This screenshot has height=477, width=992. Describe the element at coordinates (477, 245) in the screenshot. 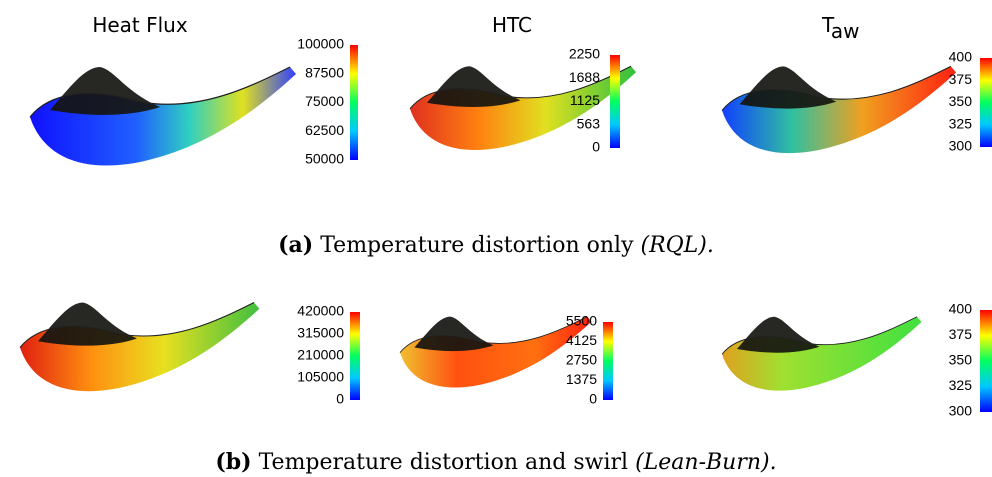

I see `caption-text: Temperature distortion only` at that location.